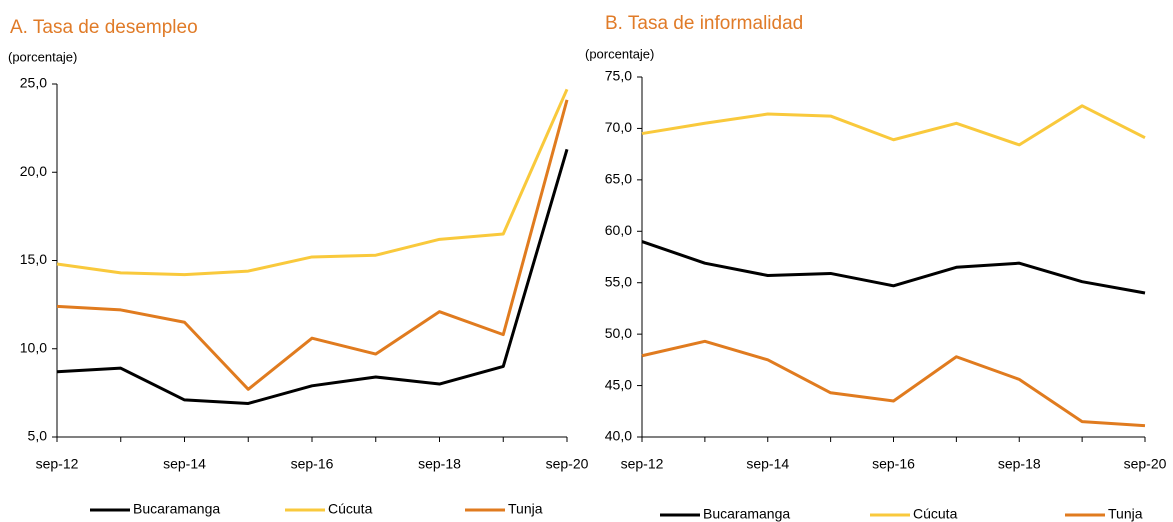  What do you see at coordinates (33, 259) in the screenshot?
I see `y-tick-label: 15,0` at bounding box center [33, 259].